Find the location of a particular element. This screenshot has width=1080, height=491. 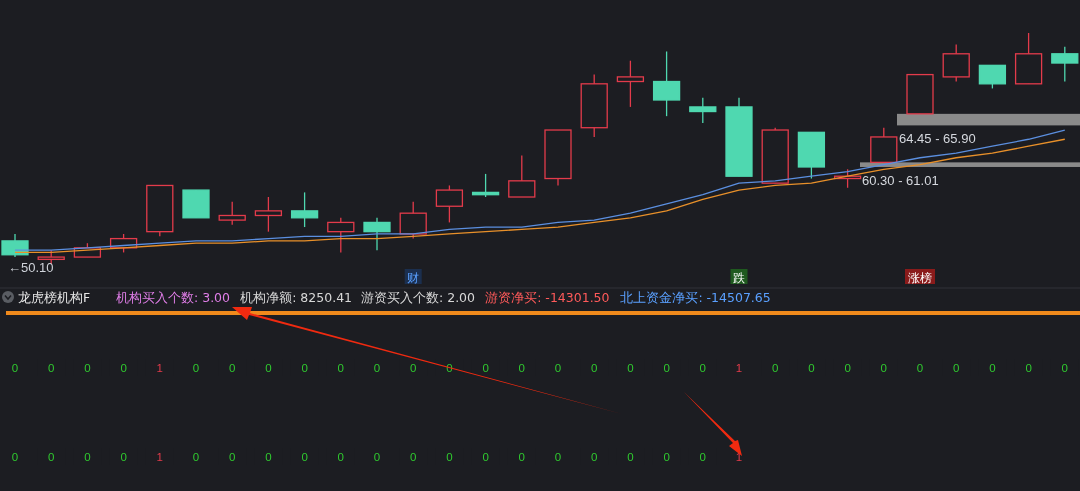

text: 机构买入个数: 3.00 is located at coordinates (173, 297).